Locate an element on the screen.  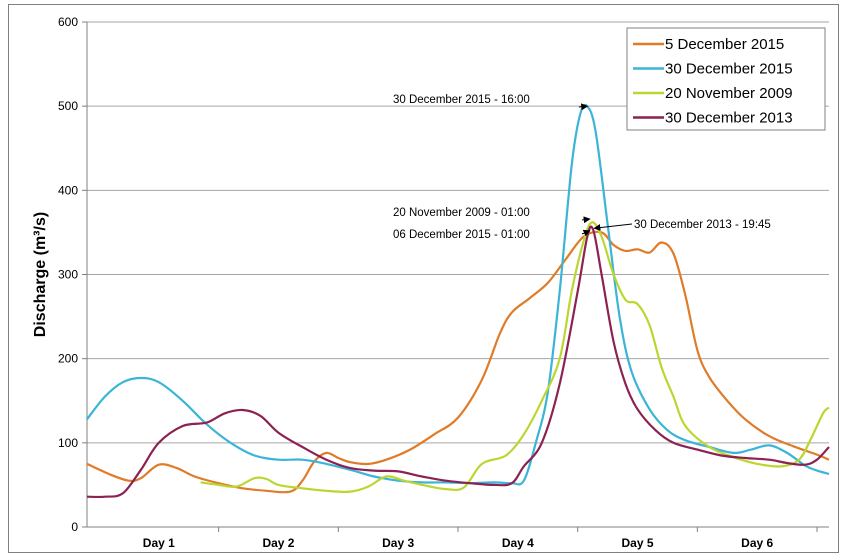
annotation-label: 06 December 2015 - 01:00 is located at coordinates (461, 235).